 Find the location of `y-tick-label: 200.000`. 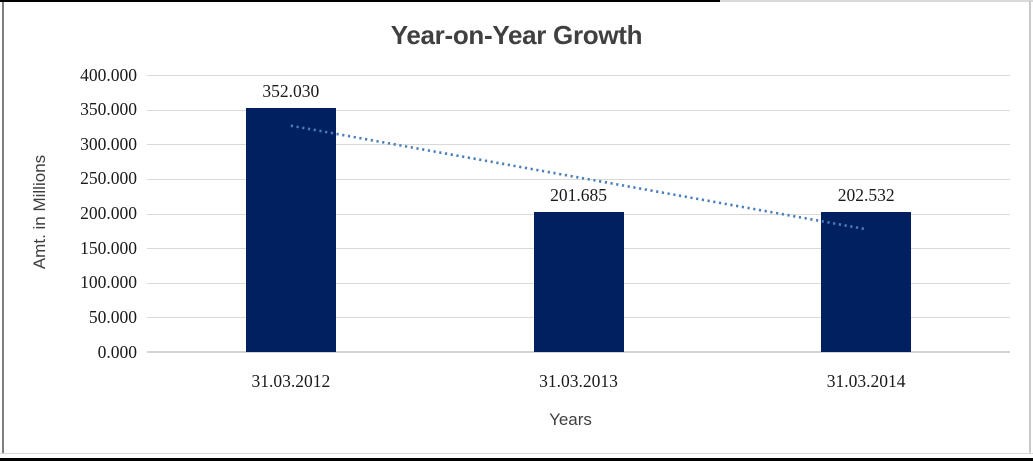

y-tick-label: 200.000 is located at coordinates (108, 213).